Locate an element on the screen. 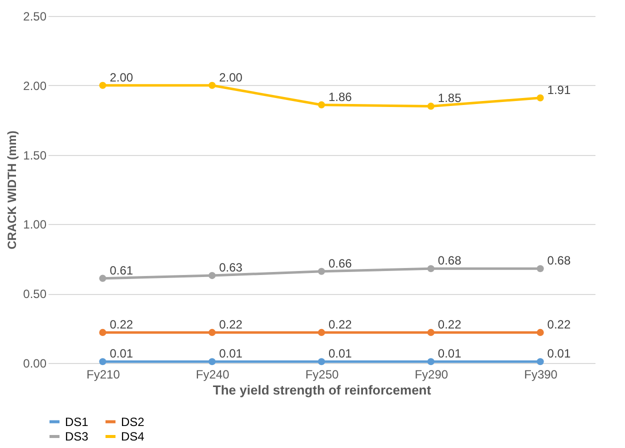 This screenshot has width=625, height=448. x-axis-title: The yield strength of reinforcement is located at coordinates (322, 390).